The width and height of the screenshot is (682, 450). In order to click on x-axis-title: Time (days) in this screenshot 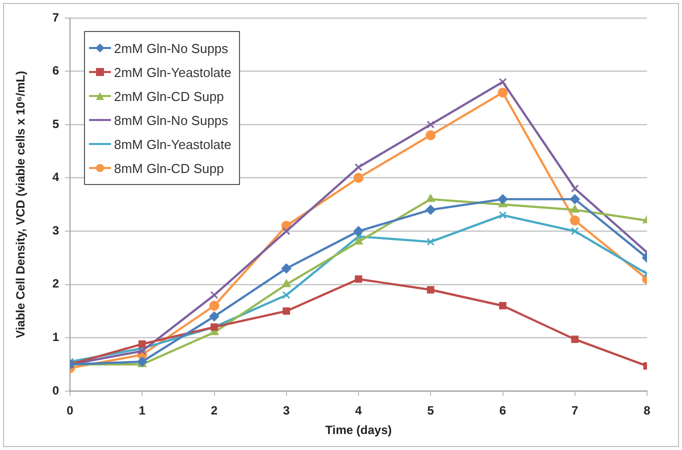, I will do `click(358, 430)`.